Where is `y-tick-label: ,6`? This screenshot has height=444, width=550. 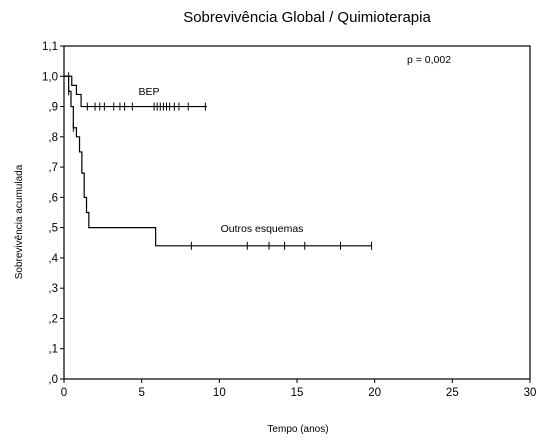 y-tick-label: ,6 is located at coordinates (53, 198).